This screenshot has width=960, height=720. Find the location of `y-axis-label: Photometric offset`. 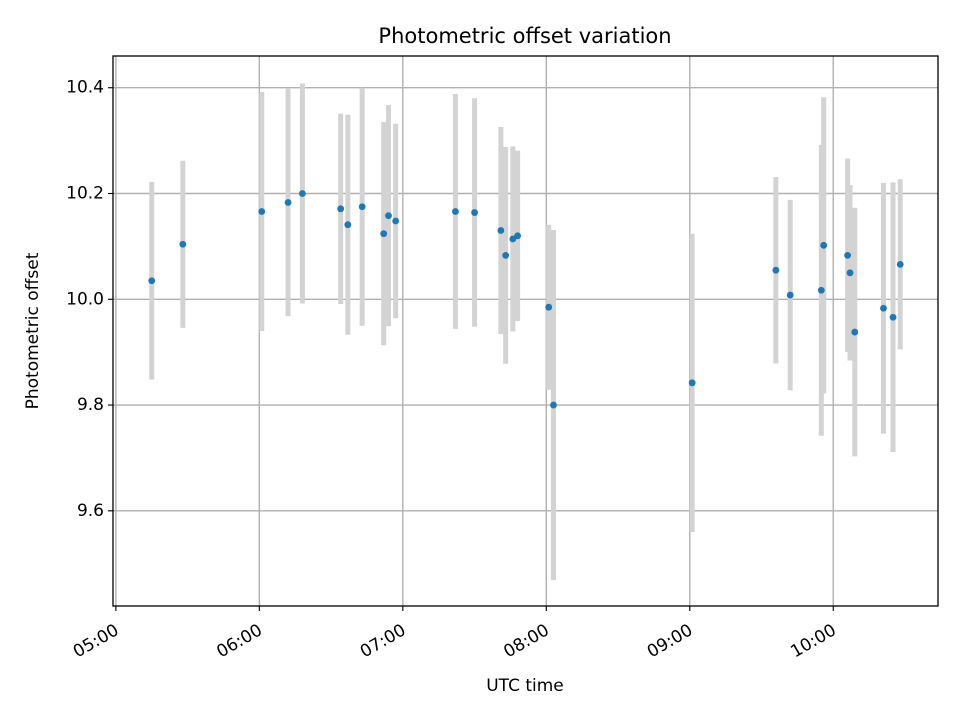

y-axis-label: Photometric offset is located at coordinates (33, 330).